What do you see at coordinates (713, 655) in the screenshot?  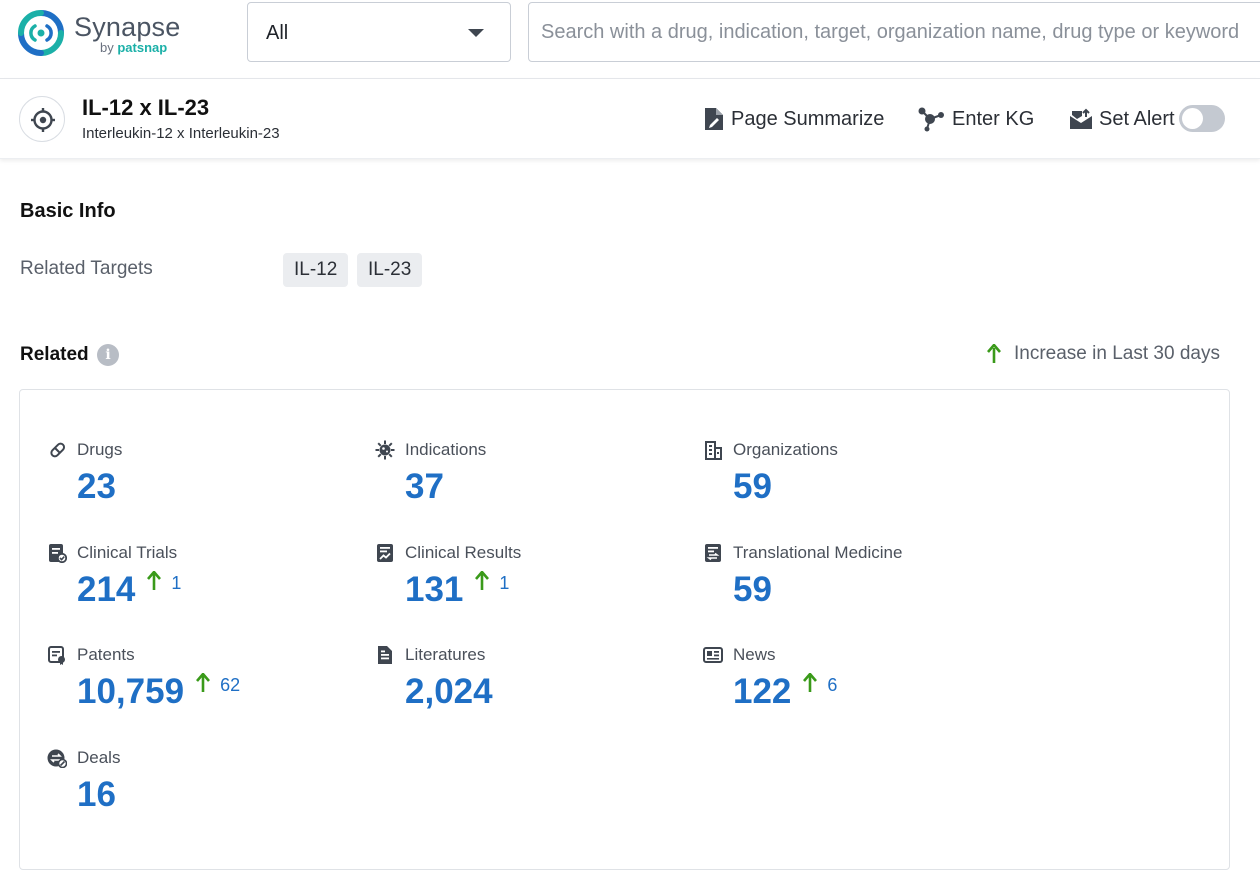 I see `news-icon` at bounding box center [713, 655].